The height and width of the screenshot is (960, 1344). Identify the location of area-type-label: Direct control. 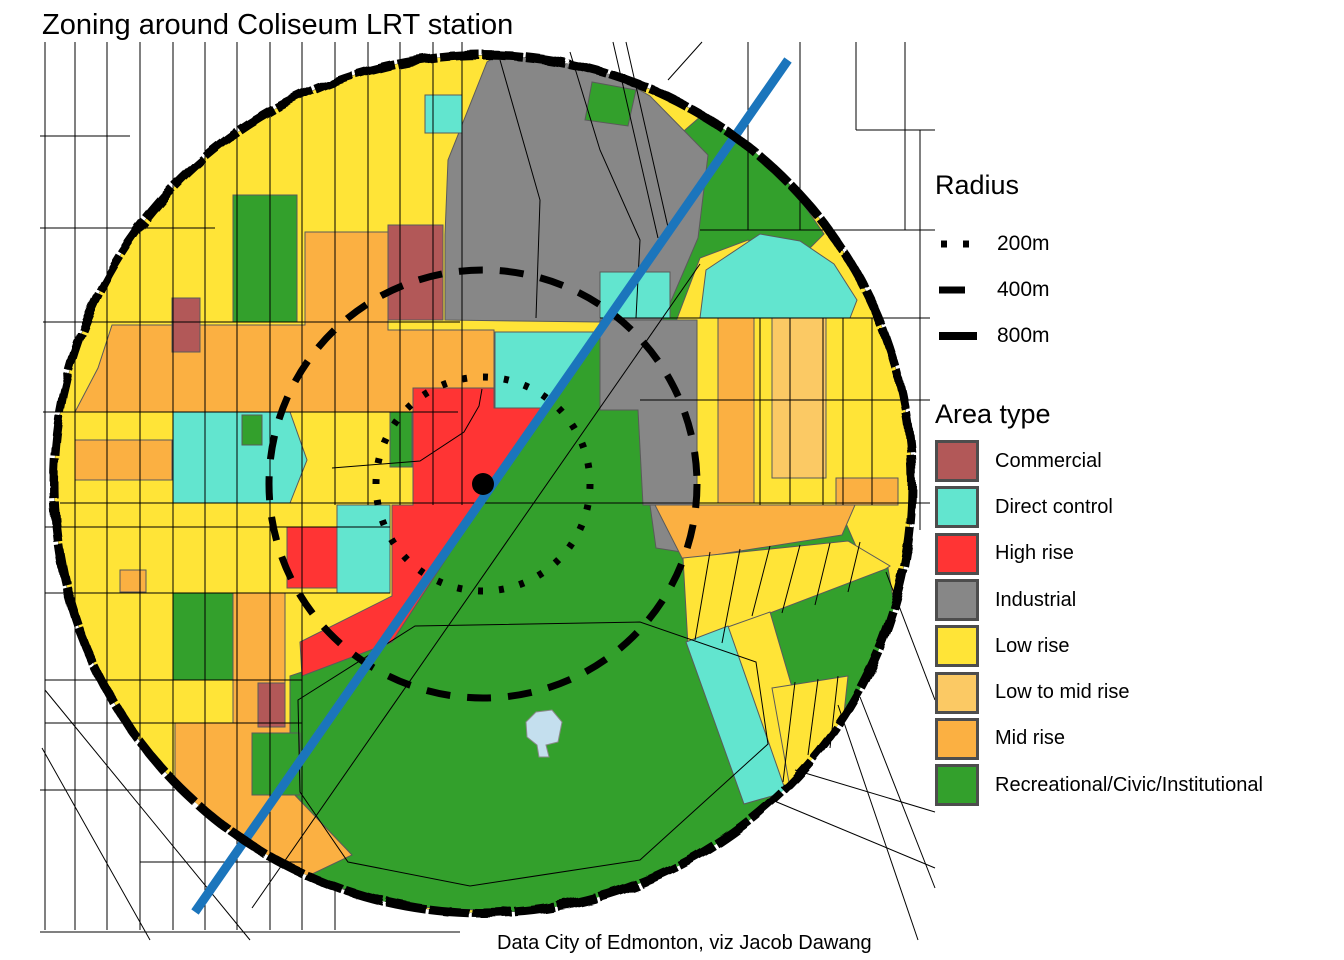
(1054, 506).